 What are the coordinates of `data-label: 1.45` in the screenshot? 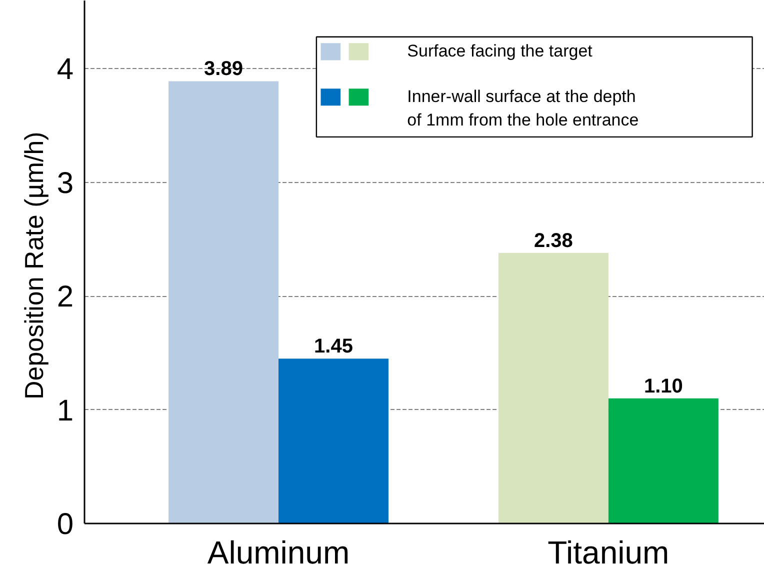 It's located at (333, 347).